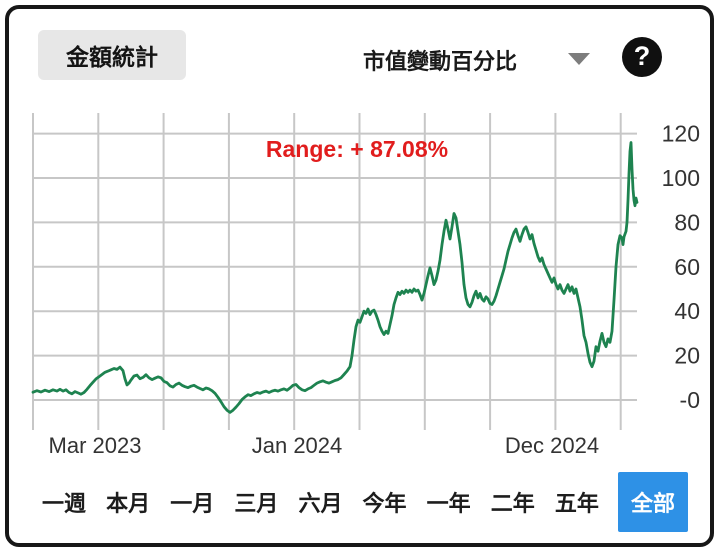  Describe the element at coordinates (449, 502) in the screenshot. I see `range-tab-1y: 一年` at that location.